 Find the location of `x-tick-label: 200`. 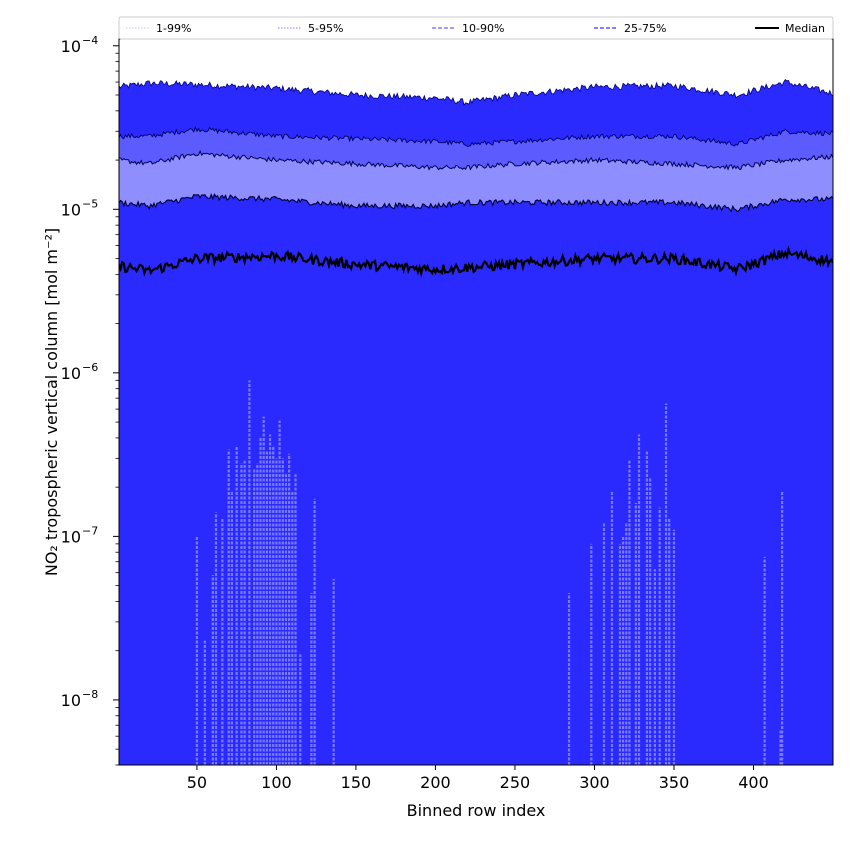

x-tick-label: 200 is located at coordinates (435, 782).